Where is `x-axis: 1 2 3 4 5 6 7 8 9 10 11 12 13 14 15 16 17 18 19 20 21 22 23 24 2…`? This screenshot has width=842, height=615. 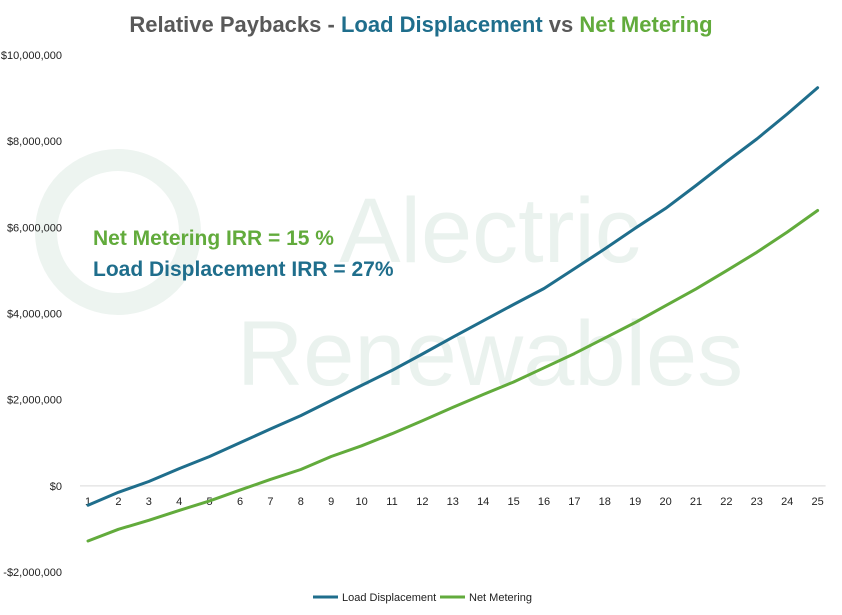 x-axis: 1 2 3 4 5 6 7 8 9 10 11 12 13 14 15 16 17 18 19 20 21 22 23 24 2… is located at coordinates (453, 496).